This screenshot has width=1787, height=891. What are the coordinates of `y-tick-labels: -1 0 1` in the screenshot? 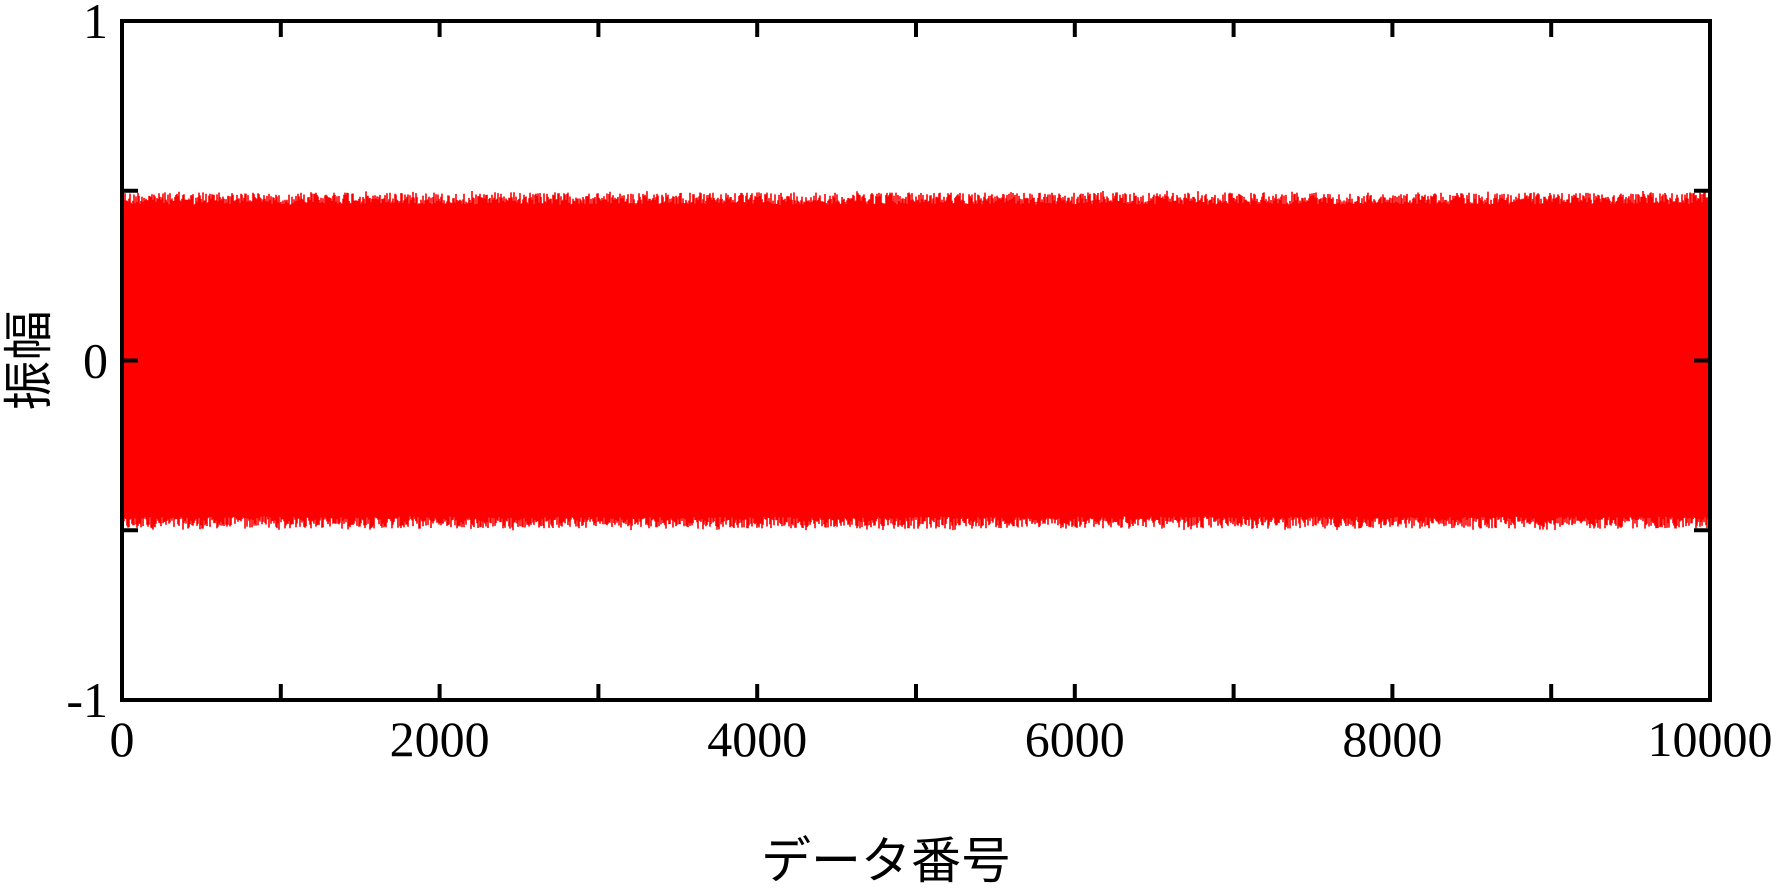 It's located at (87, 364).